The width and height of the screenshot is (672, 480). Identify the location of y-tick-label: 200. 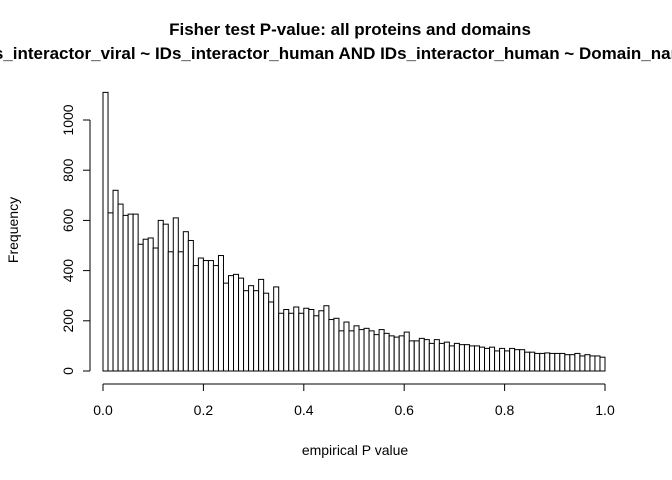
(68, 321).